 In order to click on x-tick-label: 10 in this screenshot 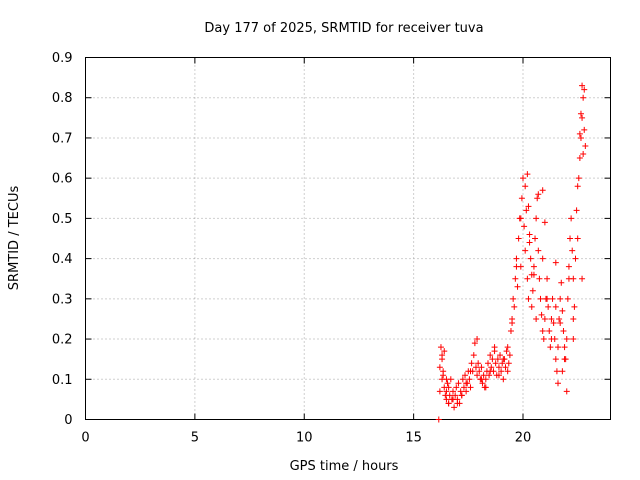, I will do `click(304, 438)`.